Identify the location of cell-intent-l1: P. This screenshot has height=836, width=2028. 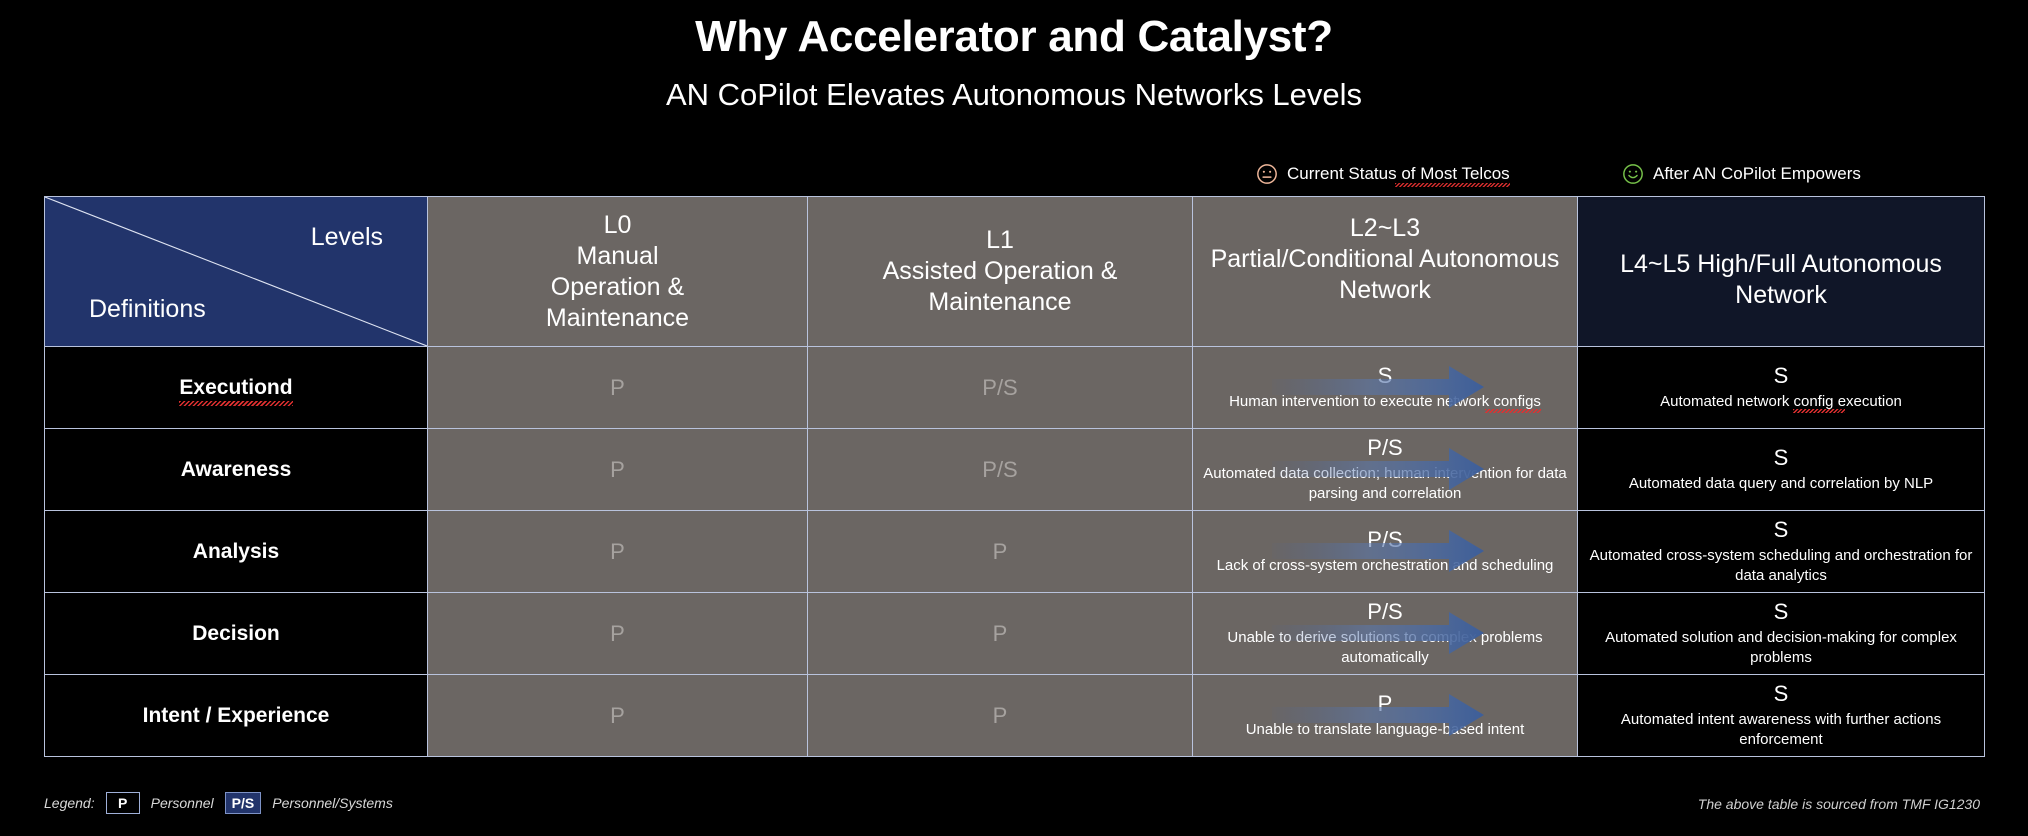
(1000, 715).